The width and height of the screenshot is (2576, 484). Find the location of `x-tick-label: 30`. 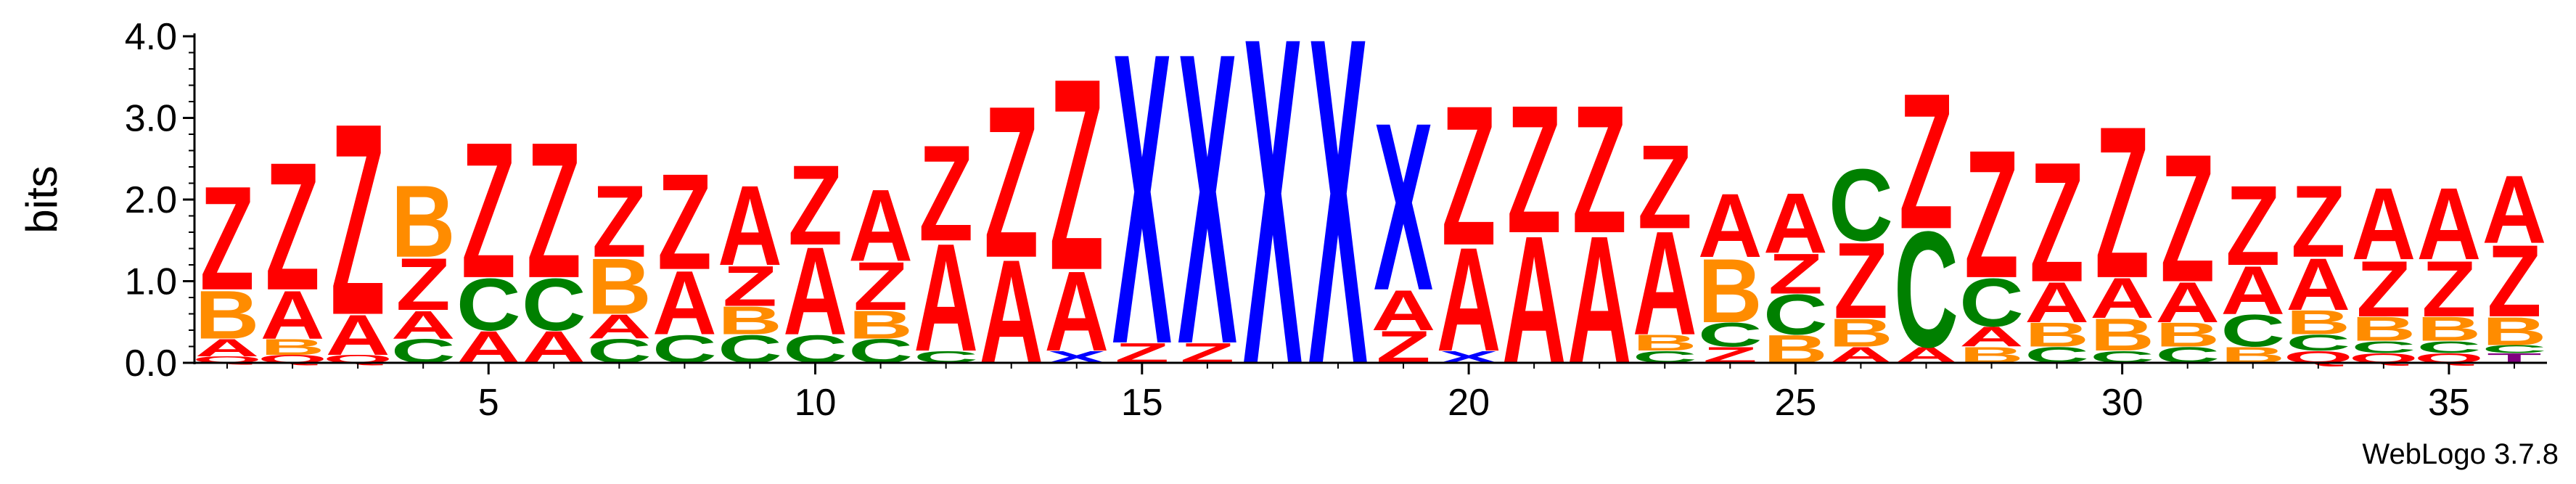

x-tick-label: 30 is located at coordinates (2122, 403).